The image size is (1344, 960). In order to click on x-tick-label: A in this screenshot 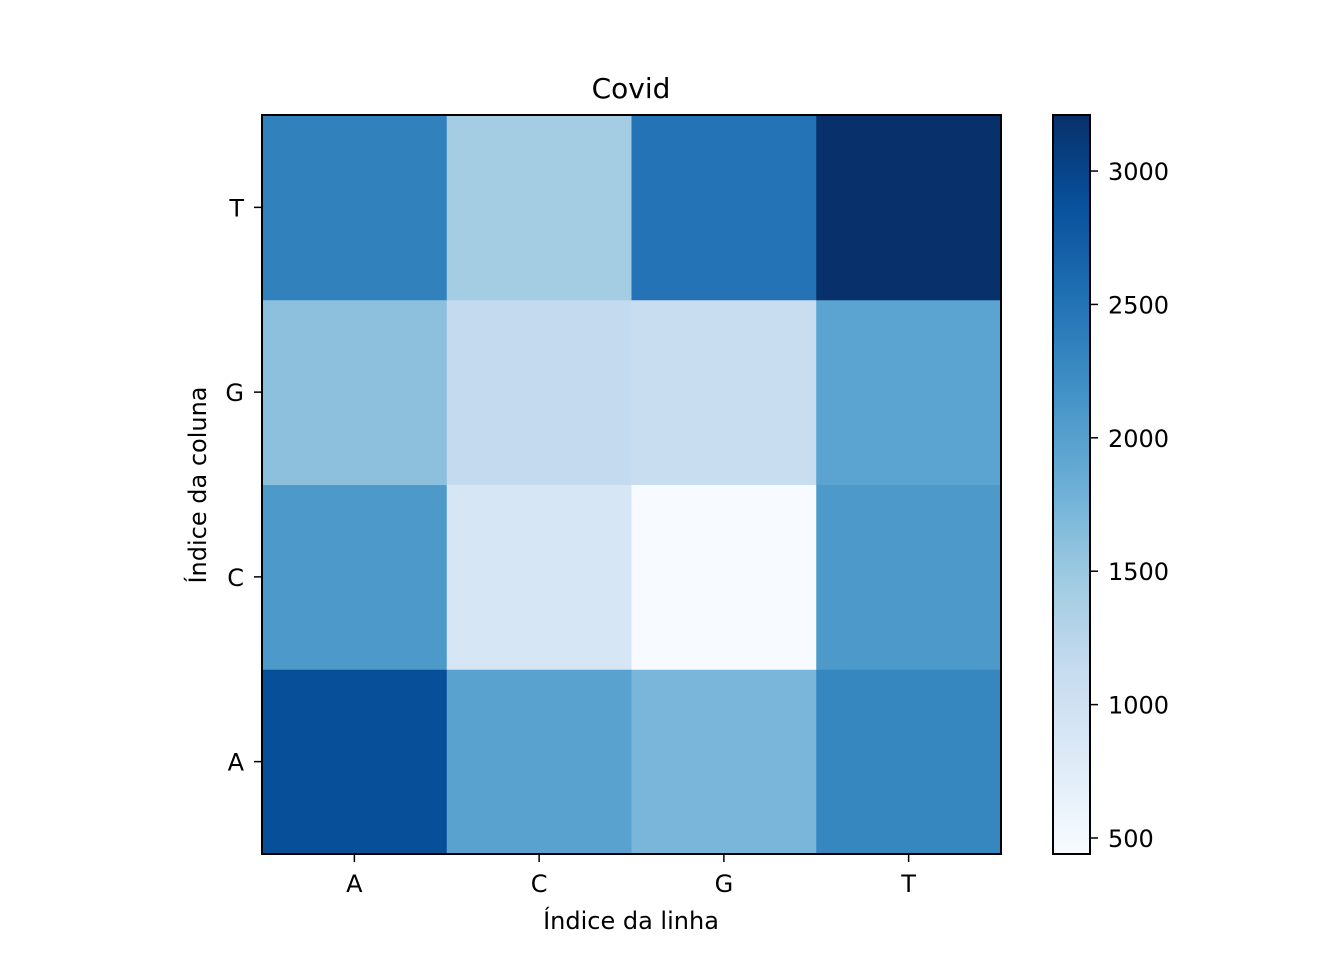, I will do `click(354, 884)`.